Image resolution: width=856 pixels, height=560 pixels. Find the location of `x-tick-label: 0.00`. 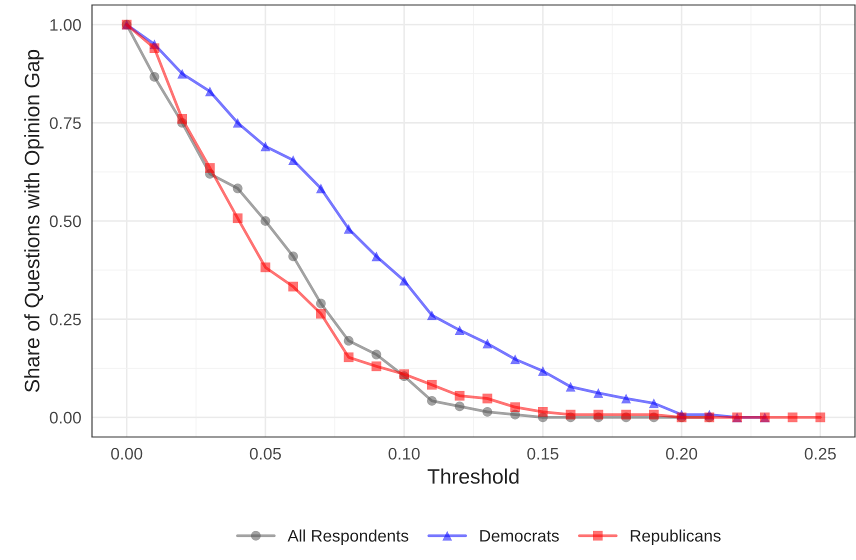

x-tick-label: 0.00 is located at coordinates (126, 454).